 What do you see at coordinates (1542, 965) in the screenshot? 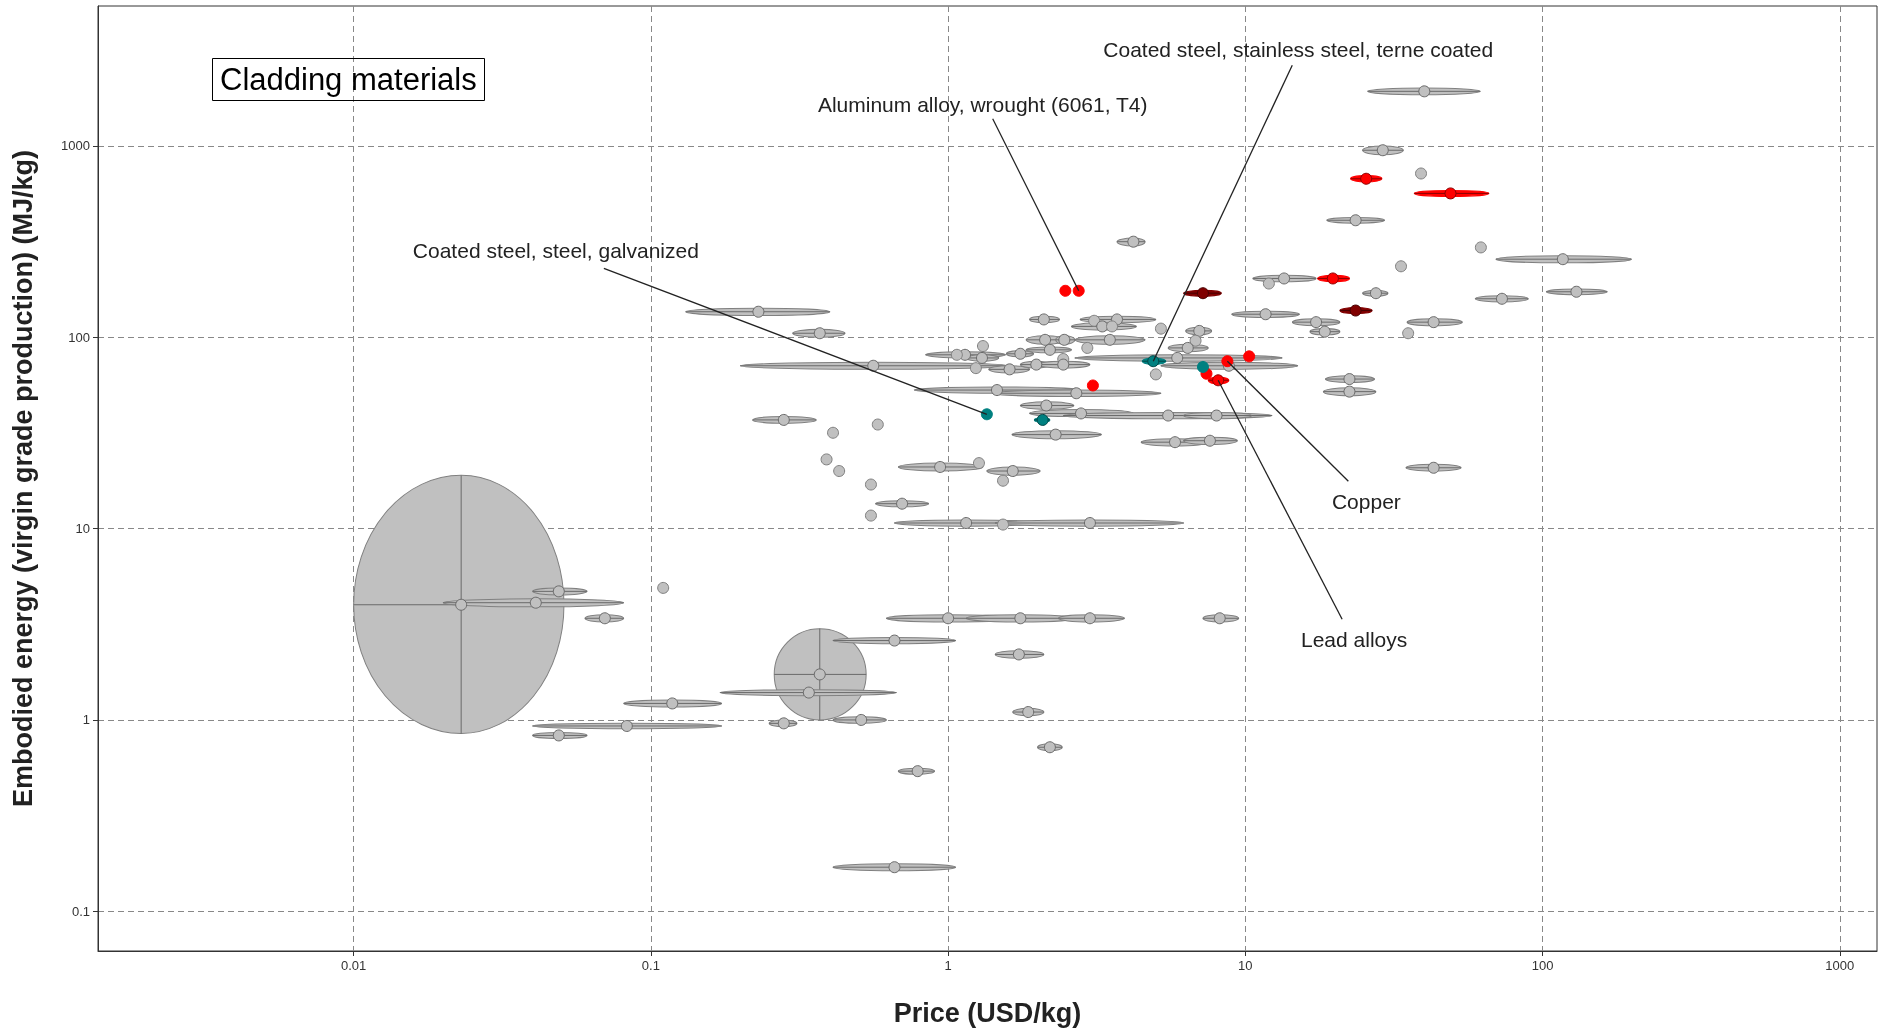
I see `x-tick-label: 100` at bounding box center [1542, 965].